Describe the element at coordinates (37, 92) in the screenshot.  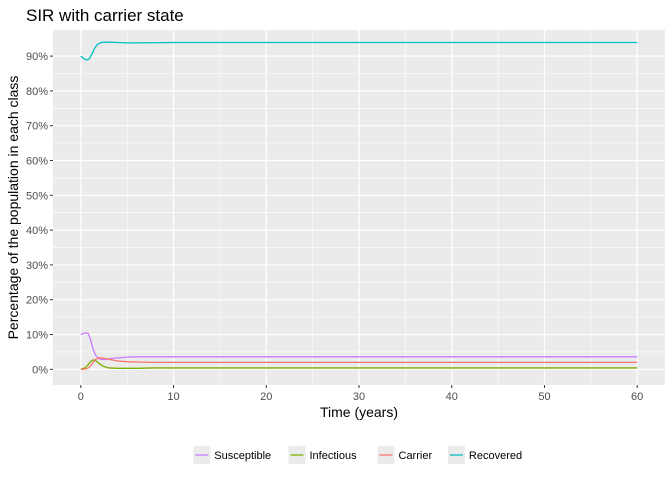
I see `y-tick-label: 80%` at that location.